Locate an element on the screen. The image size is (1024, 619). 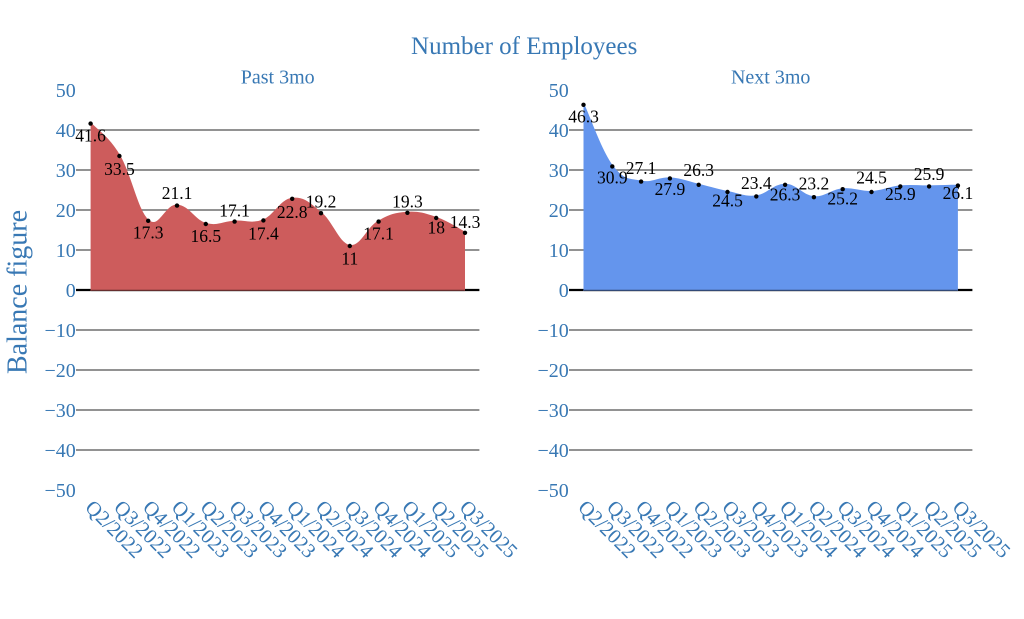
svg-text: 17.4 is located at coordinates (263, 233).